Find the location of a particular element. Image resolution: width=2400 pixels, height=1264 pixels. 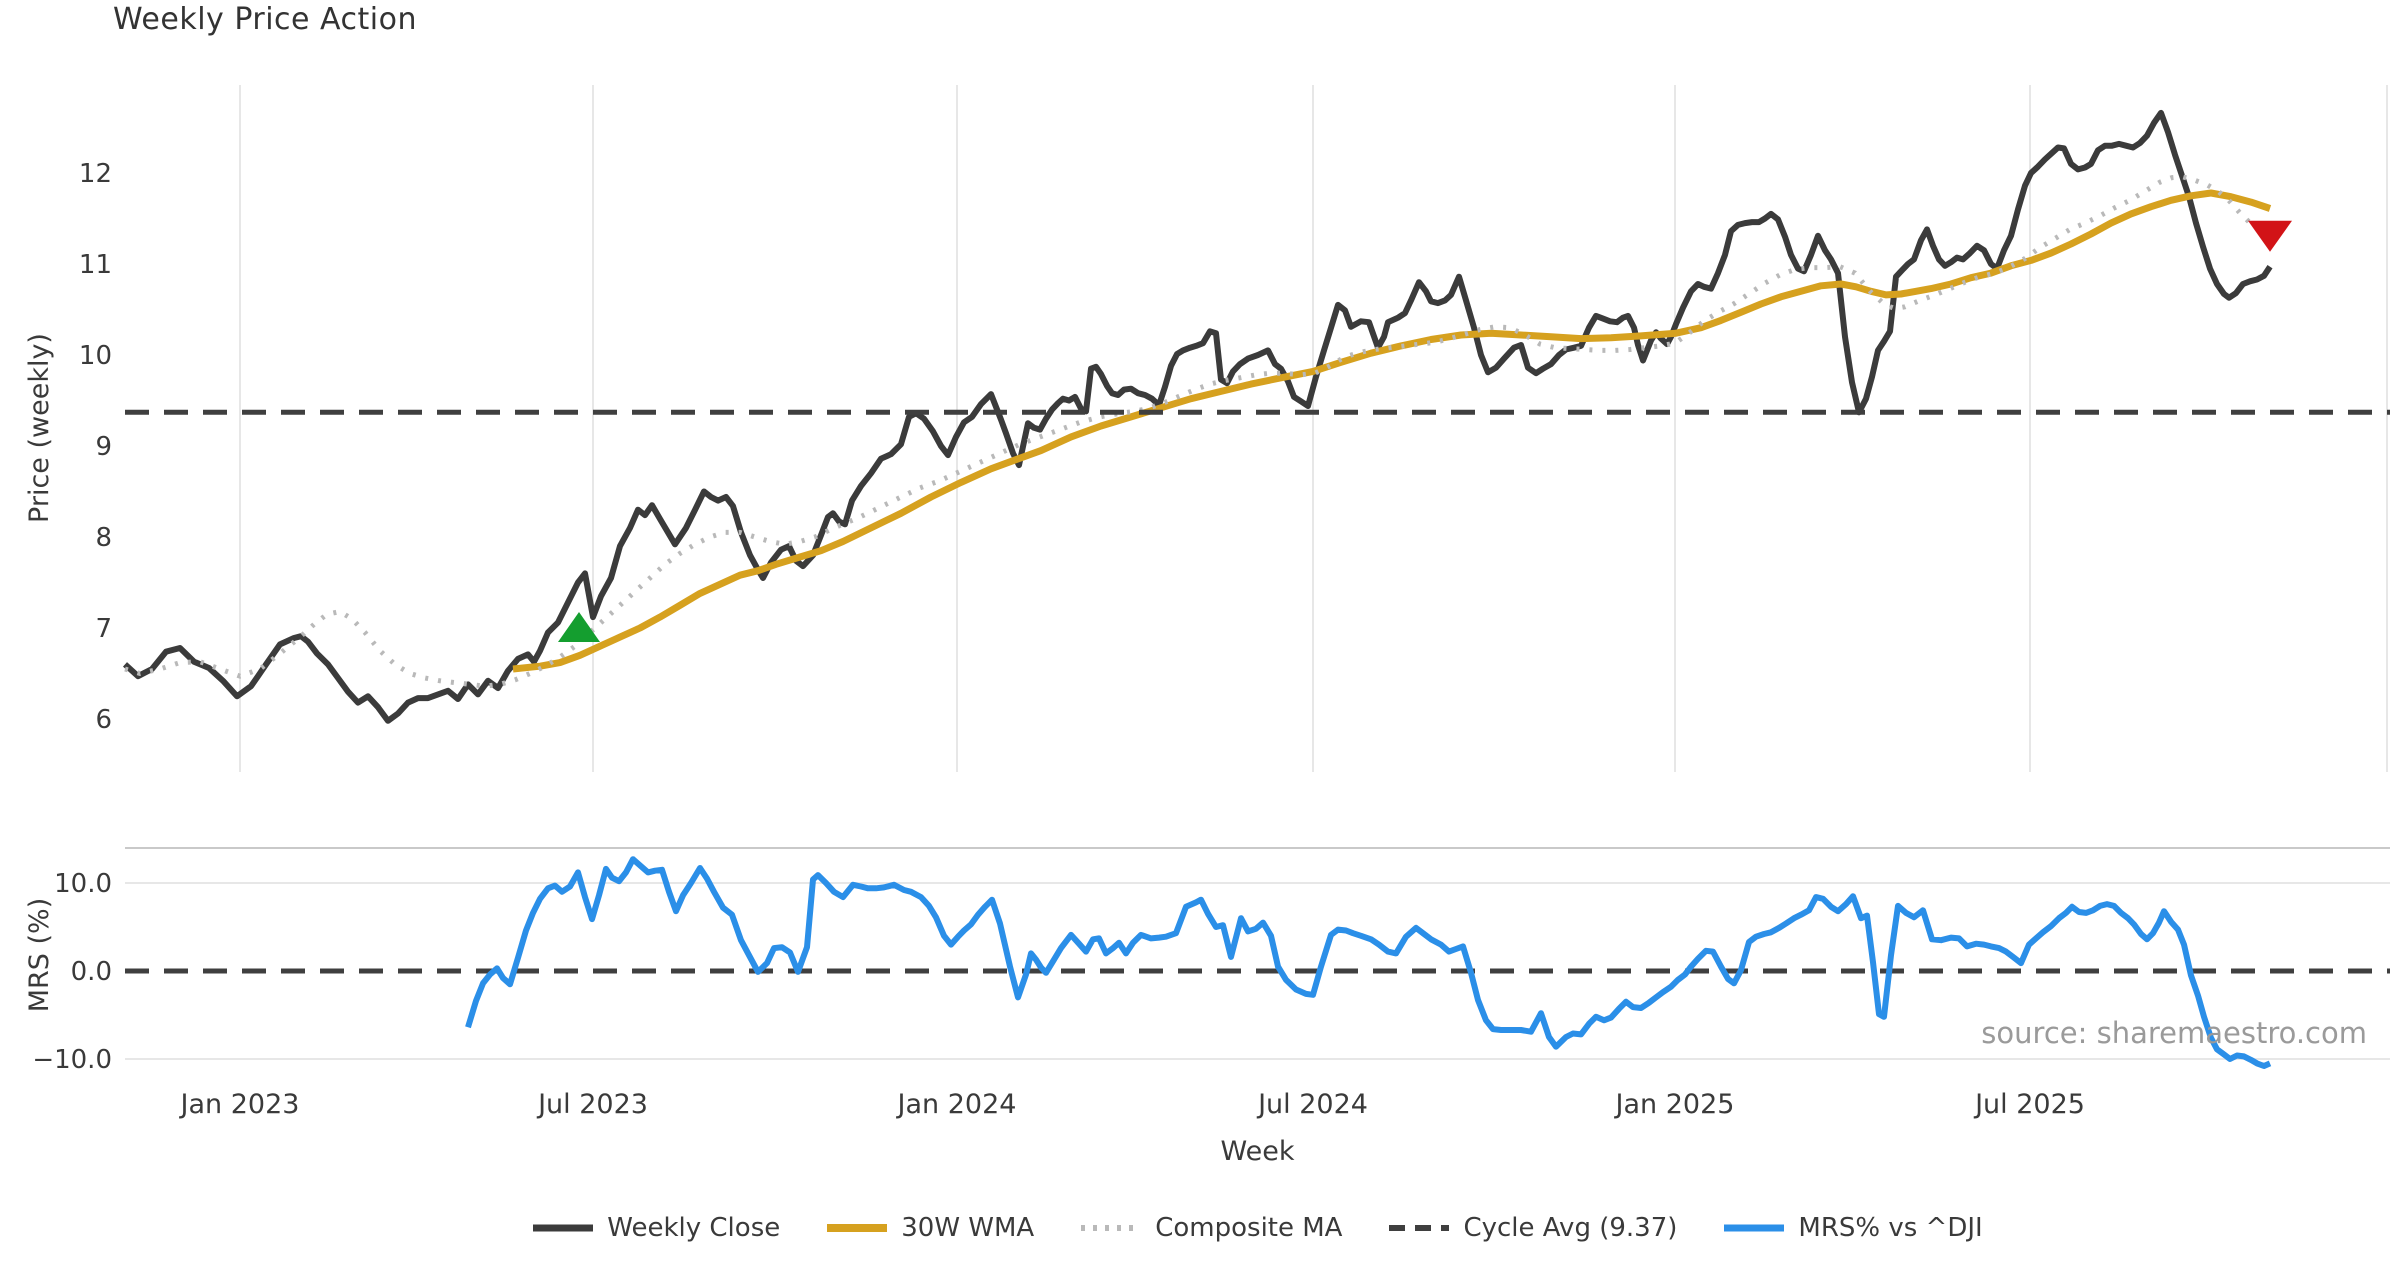

price-tick-label: 8 is located at coordinates (103, 538).